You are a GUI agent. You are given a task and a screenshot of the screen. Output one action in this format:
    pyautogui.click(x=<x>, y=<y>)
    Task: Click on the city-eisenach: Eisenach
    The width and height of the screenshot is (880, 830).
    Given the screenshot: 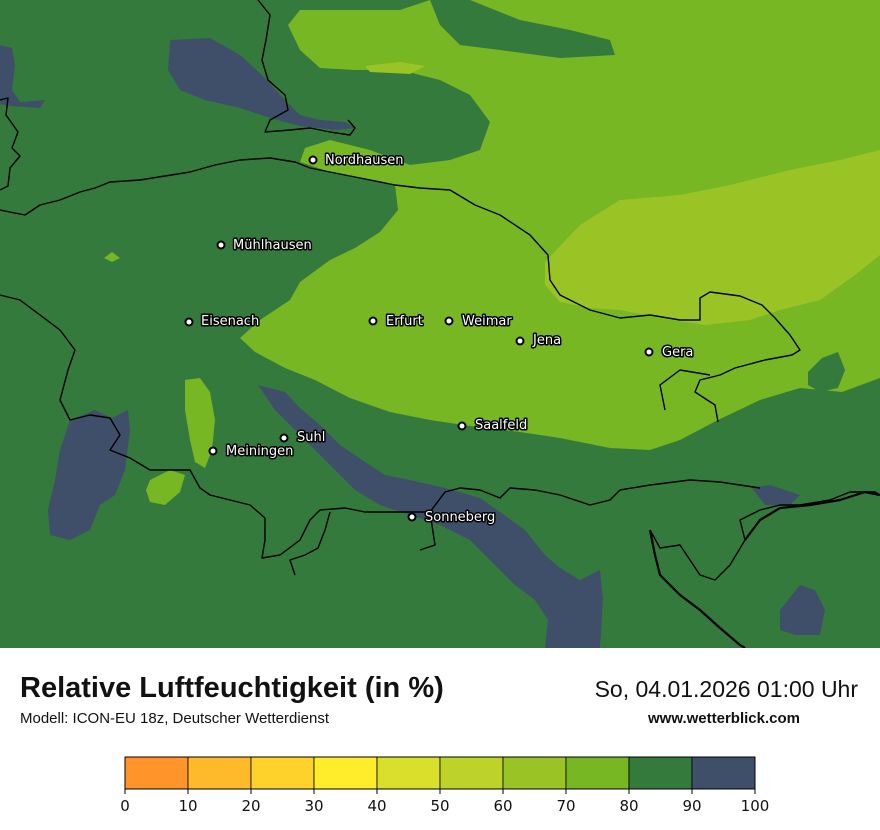 What is the action you would take?
    pyautogui.click(x=222, y=322)
    